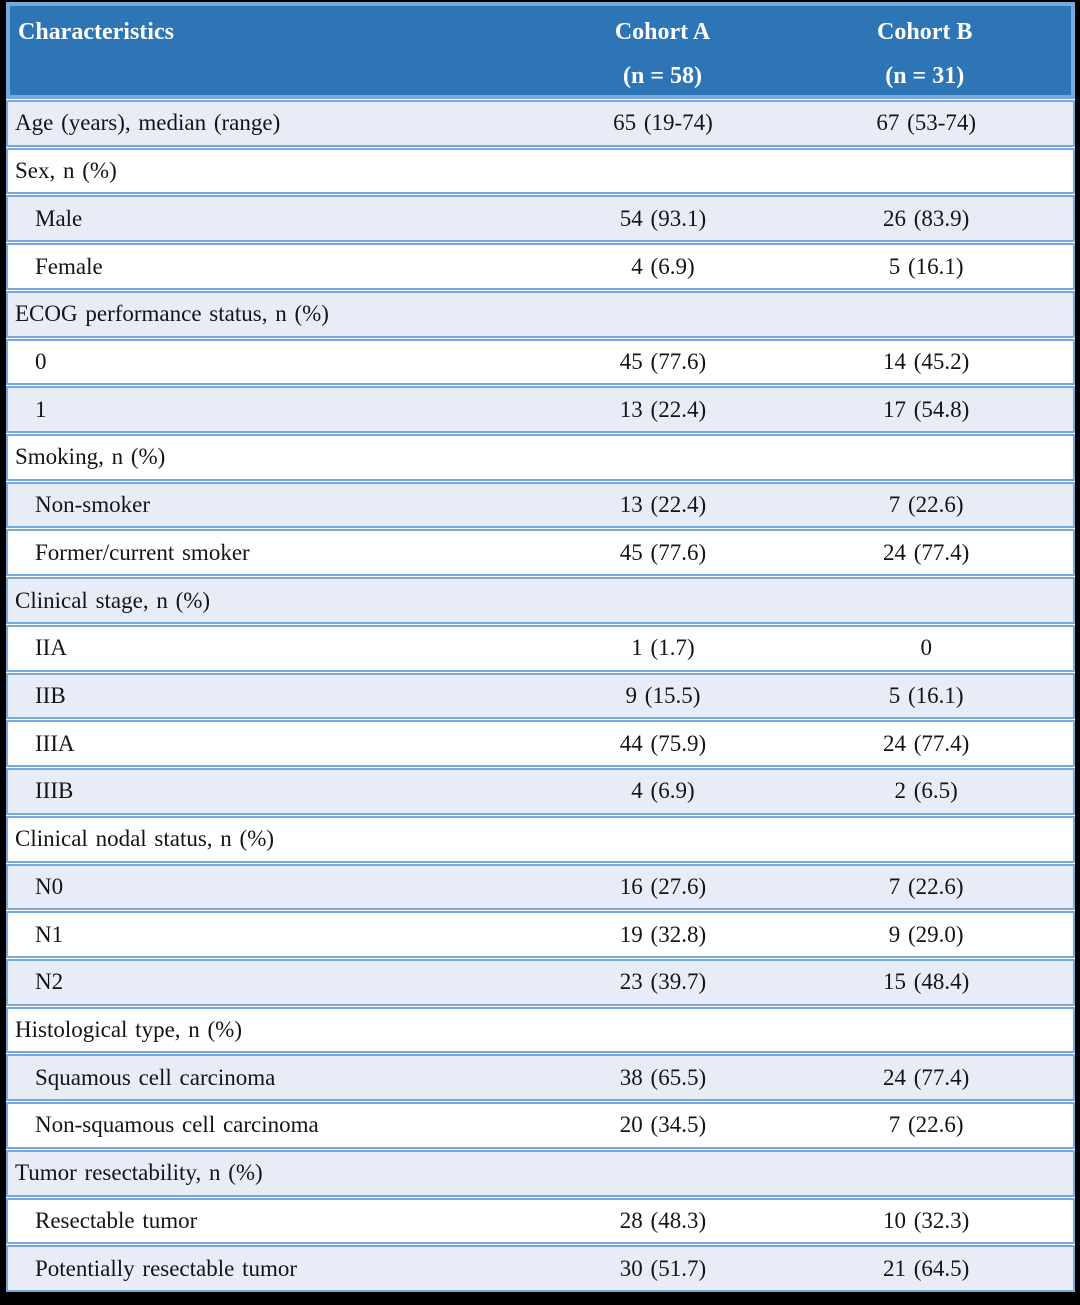 This screenshot has height=1305, width=1080. Describe the element at coordinates (540, 600) in the screenshot. I see `table-row: Clinical stage, n (%)` at that location.